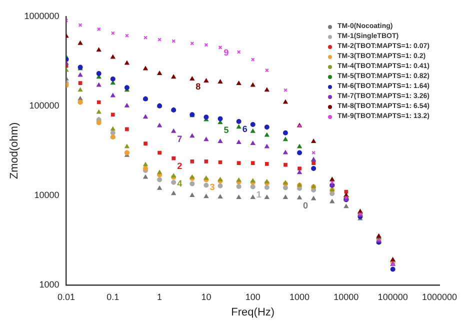 This screenshot has width=468, height=327. I want to click on x-tick-label: 100000, so click(393, 297).